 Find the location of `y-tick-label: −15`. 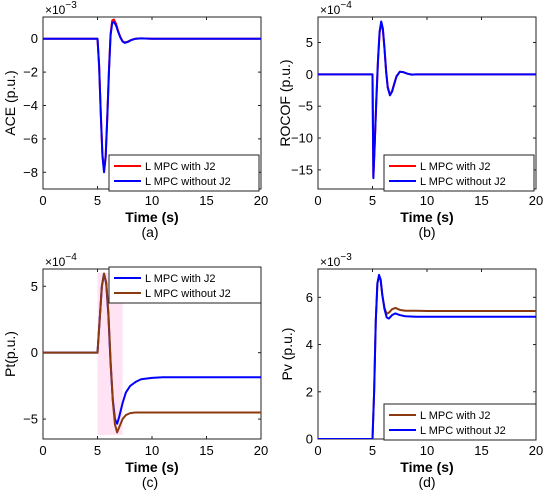

y-tick-label: −15 is located at coordinates (302, 169).